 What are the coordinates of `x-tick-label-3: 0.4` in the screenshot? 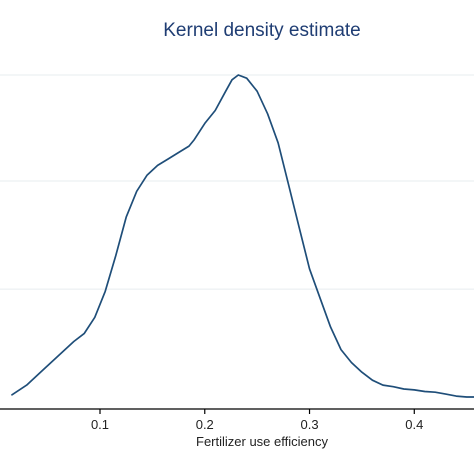 It's located at (414, 424).